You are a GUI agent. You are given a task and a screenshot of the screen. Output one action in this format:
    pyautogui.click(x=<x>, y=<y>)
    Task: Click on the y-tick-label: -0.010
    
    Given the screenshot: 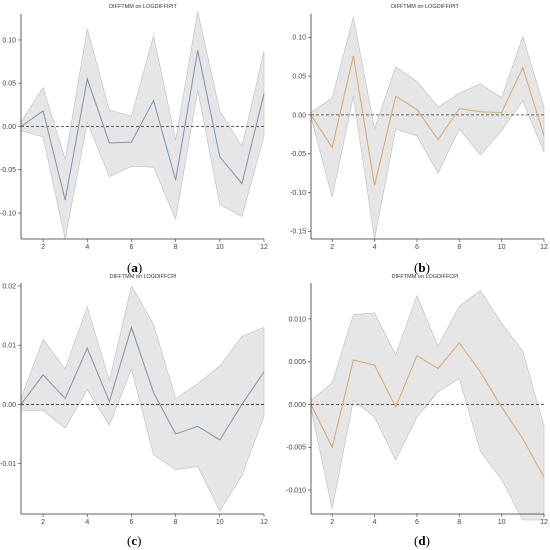 What is the action you would take?
    pyautogui.click(x=296, y=490)
    